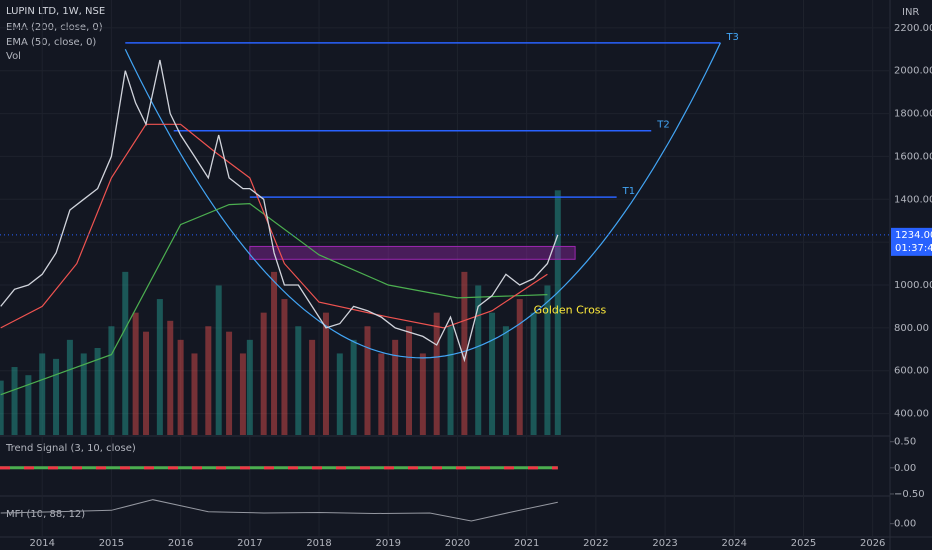 Image resolution: width=932 pixels, height=550 pixels. What do you see at coordinates (662, 125) in the screenshot?
I see `target-label: T2` at bounding box center [662, 125].